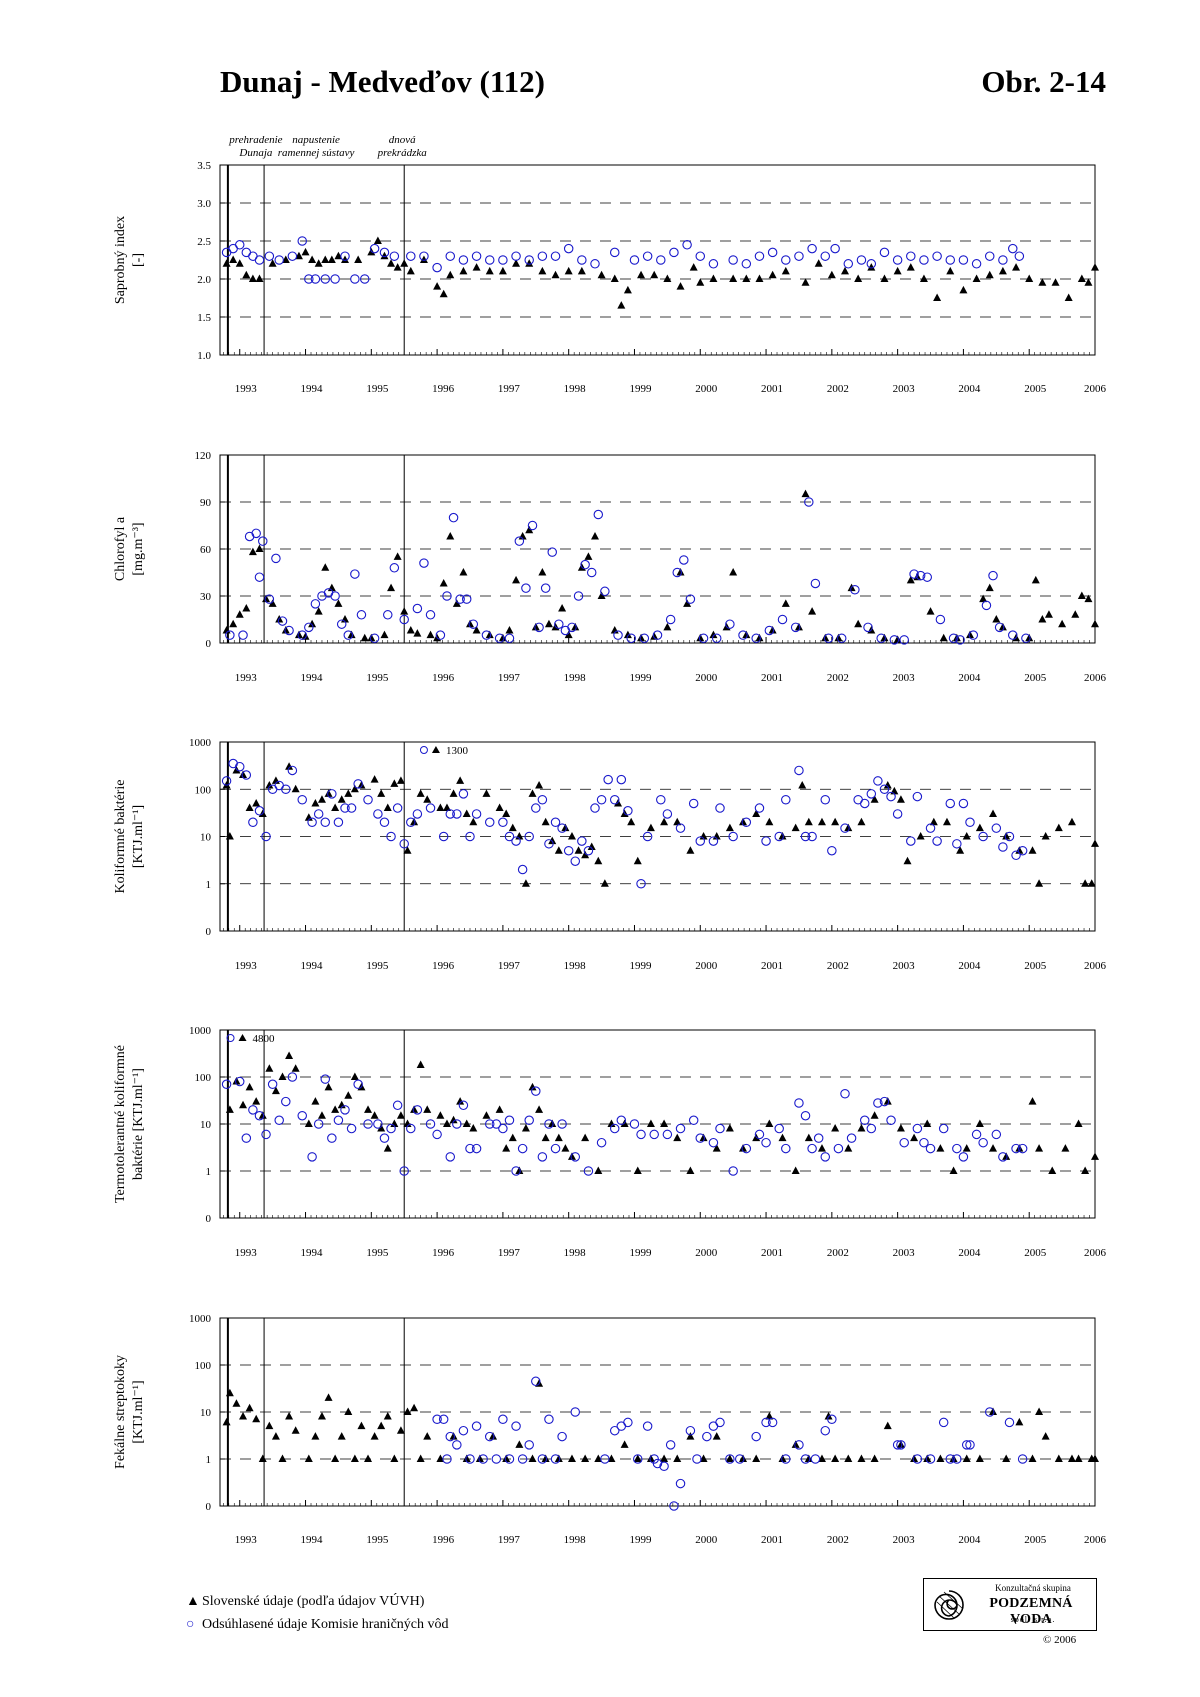 The image size is (1200, 1697). Describe the element at coordinates (509, 678) in the screenshot. I see `x-tick-label: 1997` at that location.